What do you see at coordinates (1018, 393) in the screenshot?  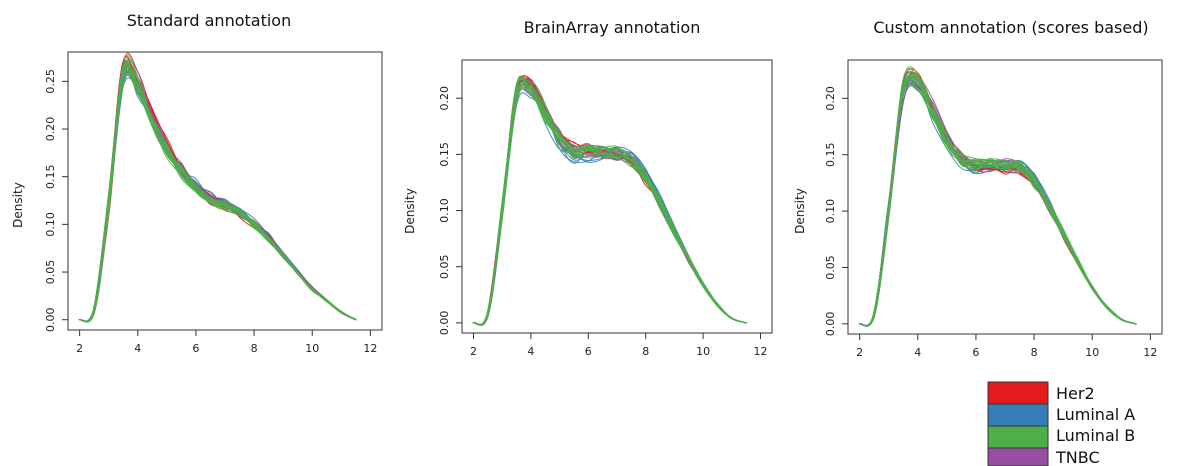 I see `legend-swatch-her2` at bounding box center [1018, 393].